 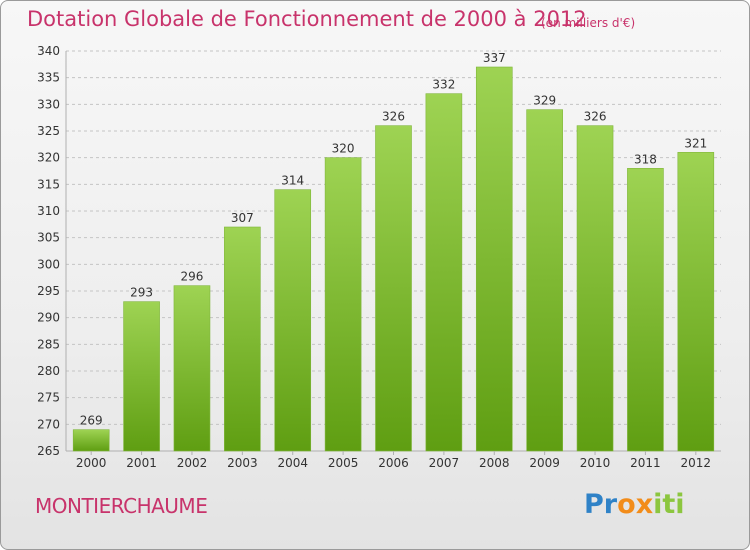 I want to click on y-tick-label: 290, so click(x=48, y=318).